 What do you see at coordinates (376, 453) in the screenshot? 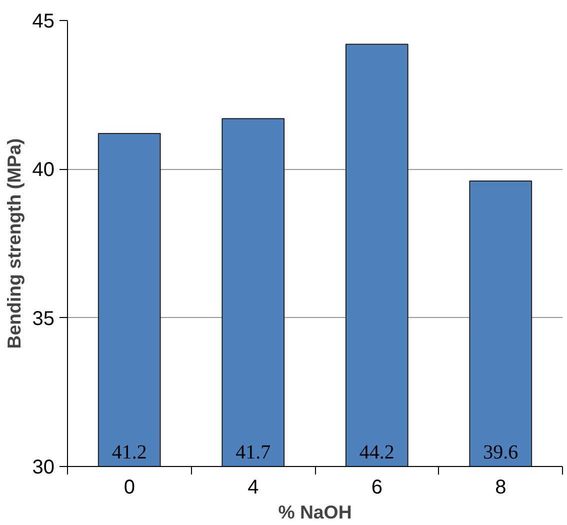
I see `data-label: 44.2` at bounding box center [376, 453].